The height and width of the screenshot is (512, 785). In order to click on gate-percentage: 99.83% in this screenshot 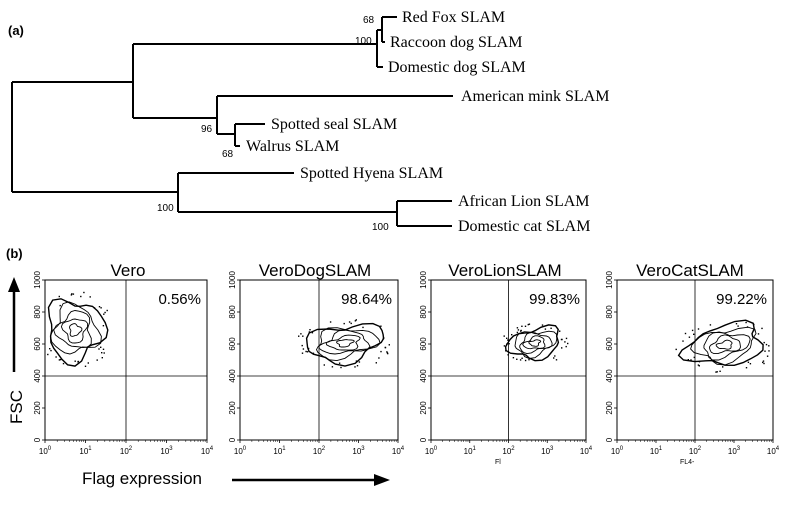, I will do `click(554, 299)`.